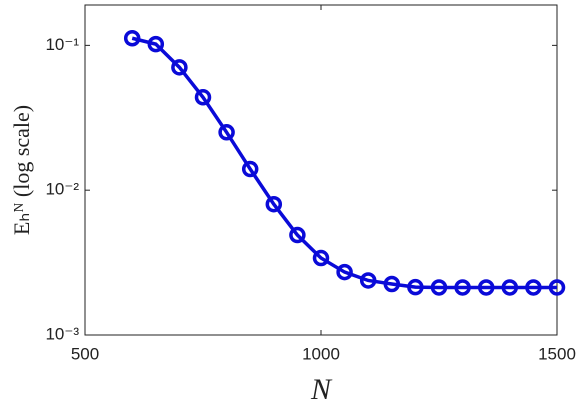  Describe the element at coordinates (62, 189) in the screenshot. I see `y-tick-label: 10⁻²` at that location.